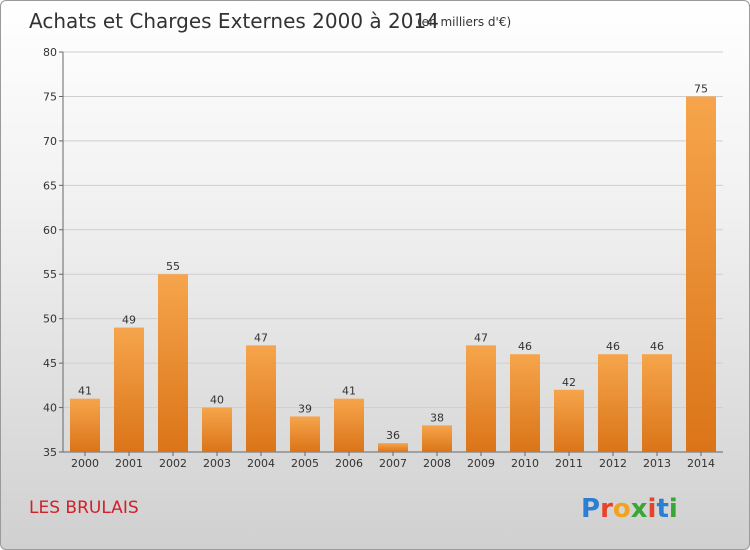  I want to click on y-tick-label: 70, so click(50, 141).